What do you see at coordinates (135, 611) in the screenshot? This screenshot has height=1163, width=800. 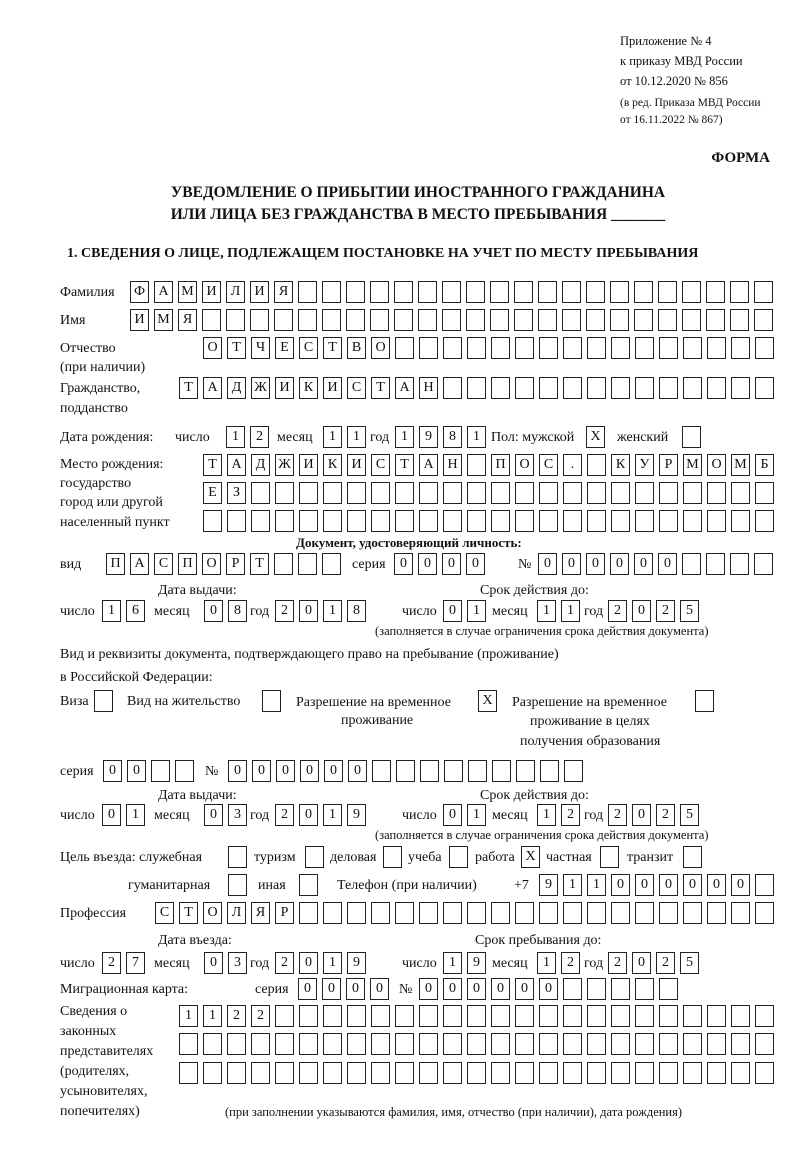 I see `char-cell: 6` at bounding box center [135, 611].